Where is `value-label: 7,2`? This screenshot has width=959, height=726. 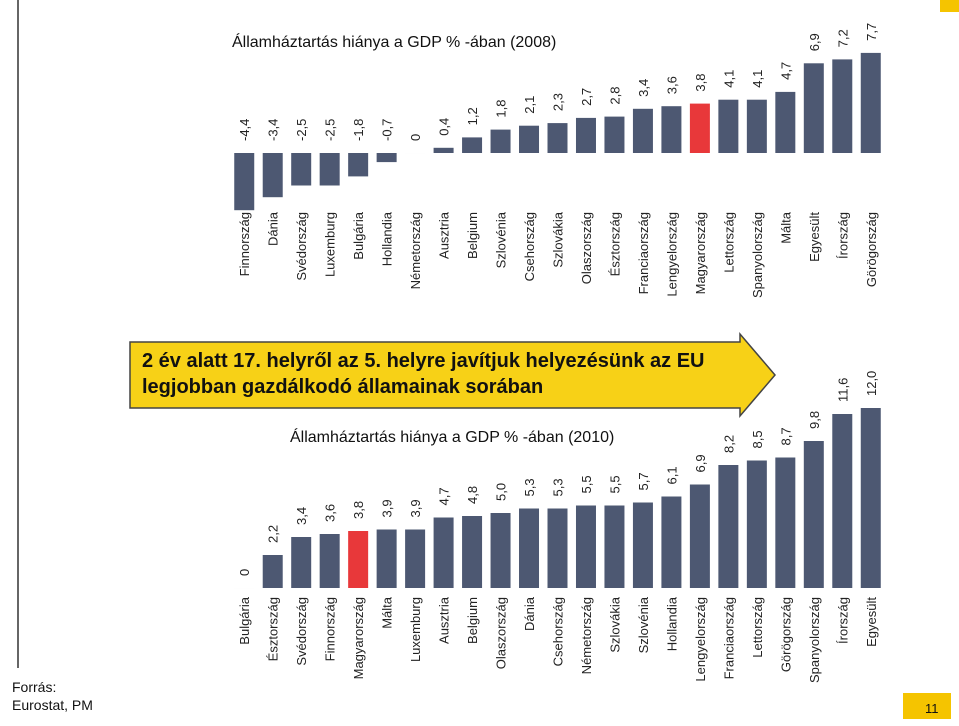 value-label: 7,2 is located at coordinates (842, 38).